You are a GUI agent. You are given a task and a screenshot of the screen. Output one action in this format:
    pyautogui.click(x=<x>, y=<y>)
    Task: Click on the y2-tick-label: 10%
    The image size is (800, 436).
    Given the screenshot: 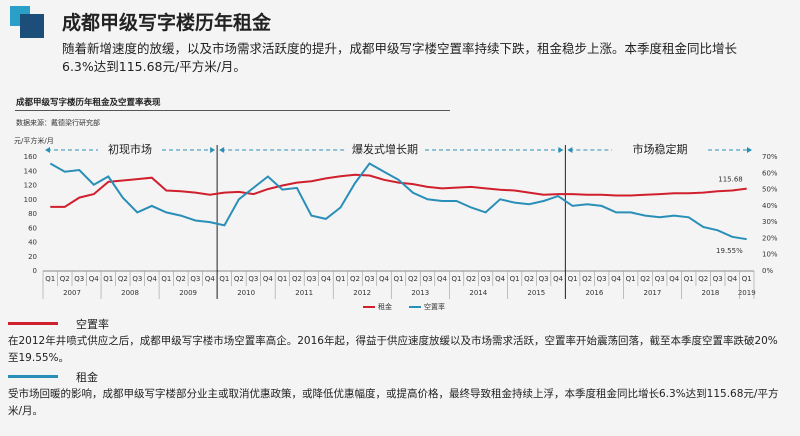 What is the action you would take?
    pyautogui.click(x=770, y=255)
    